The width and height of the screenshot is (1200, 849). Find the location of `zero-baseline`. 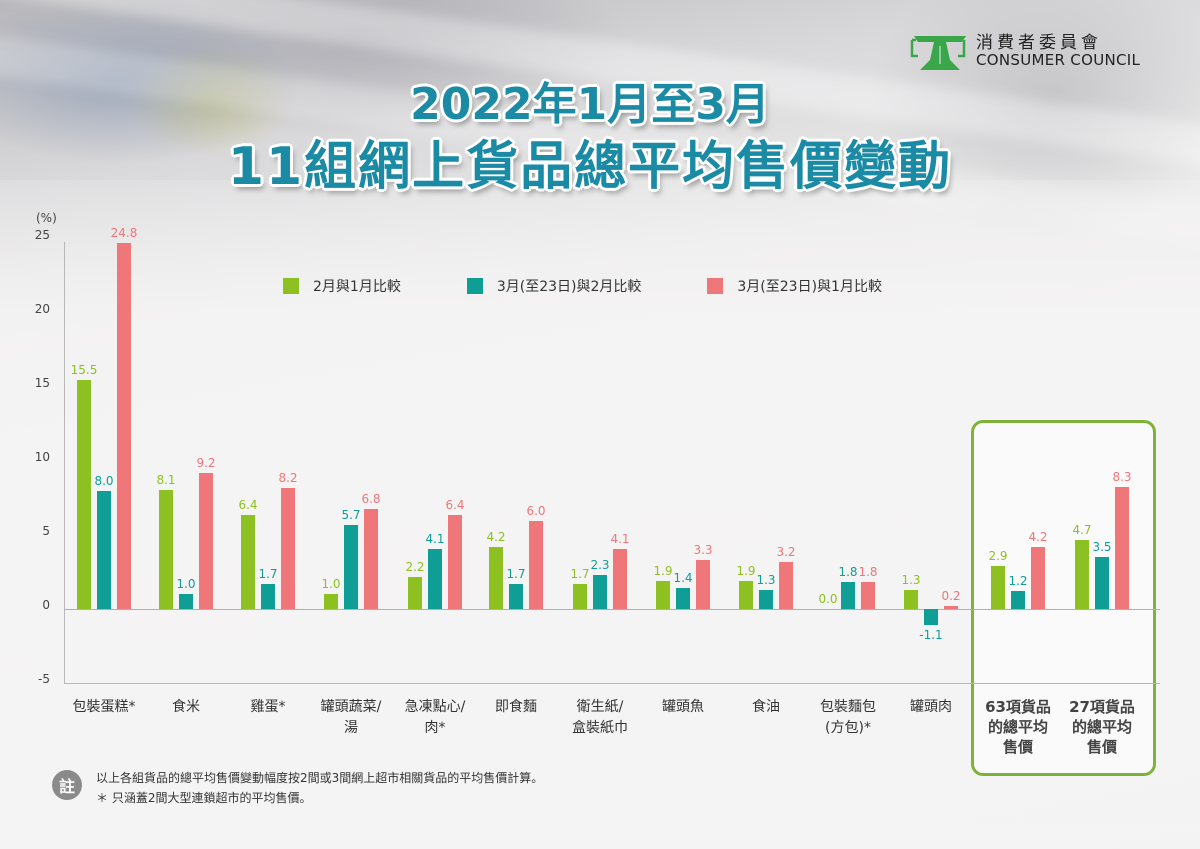

zero-baseline is located at coordinates (612, 609).